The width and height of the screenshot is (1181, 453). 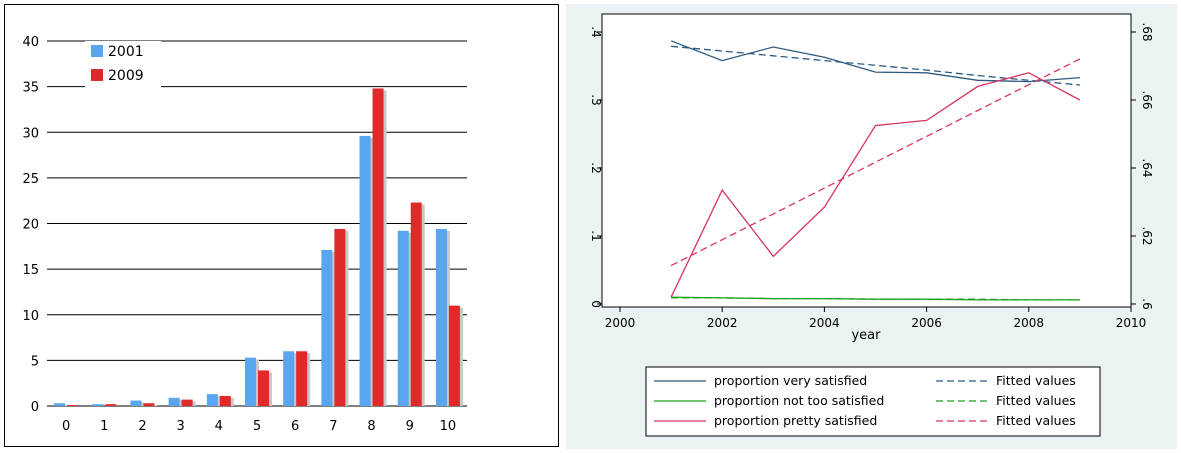 I want to click on series-line-proportion-very-satisfied, so click(x=875, y=61).